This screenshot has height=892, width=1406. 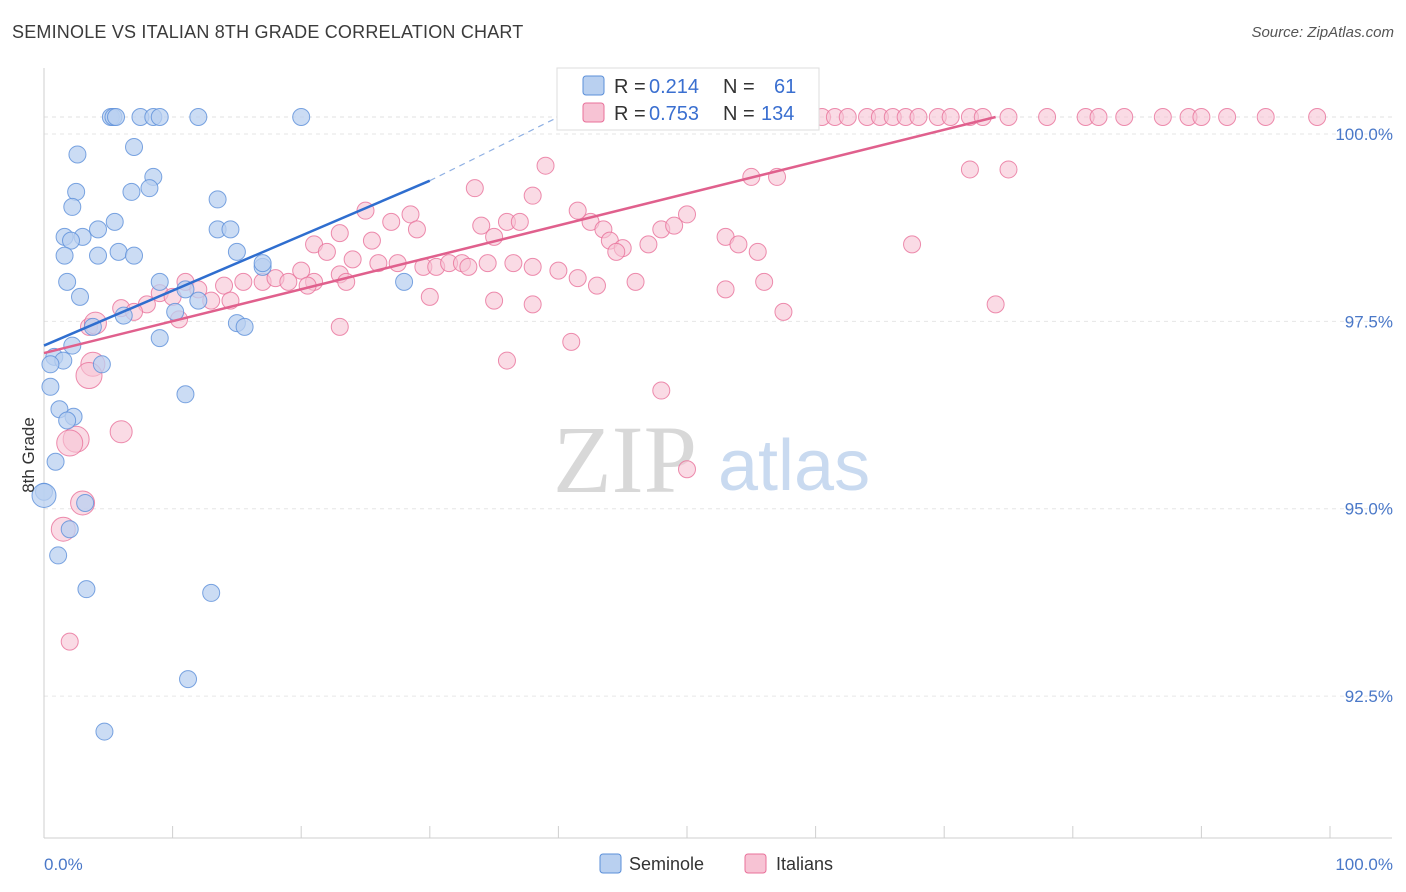 What do you see at coordinates (785, 87) in the screenshot?
I see `stats-n-value-seminole: 61` at bounding box center [785, 87].